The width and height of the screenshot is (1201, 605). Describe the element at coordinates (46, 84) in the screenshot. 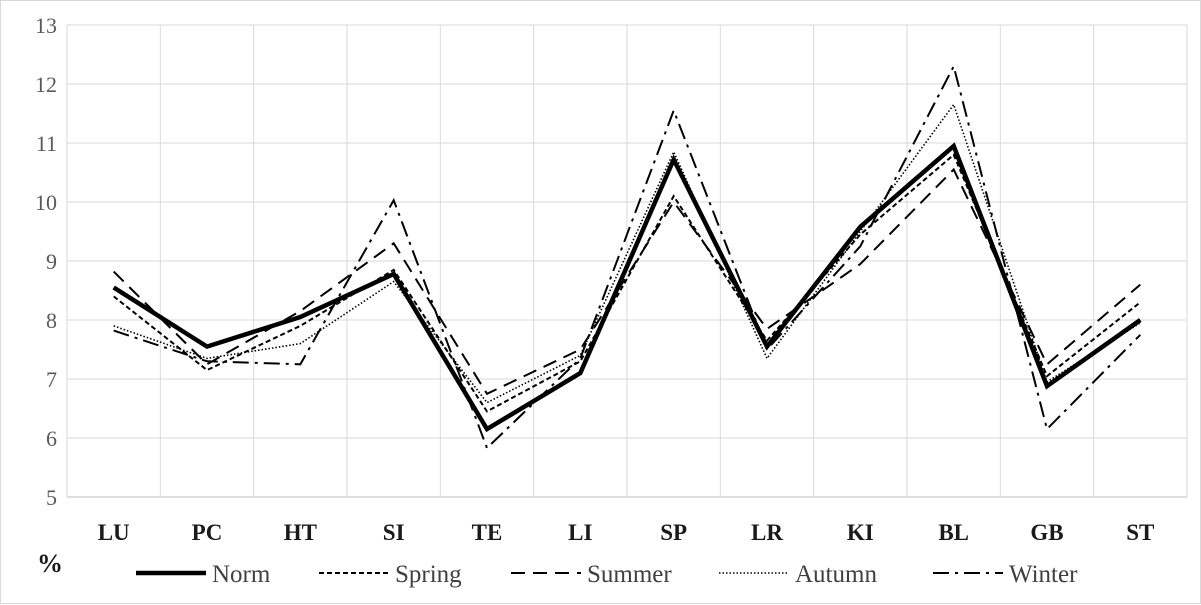

I see `y-tick-label: 12` at that location.